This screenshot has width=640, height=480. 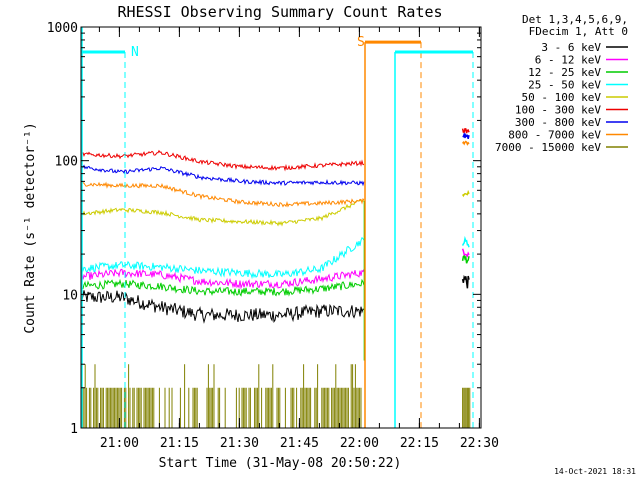 I want to click on legend-entry-label: 12 - 25 keV, so click(x=564, y=72).